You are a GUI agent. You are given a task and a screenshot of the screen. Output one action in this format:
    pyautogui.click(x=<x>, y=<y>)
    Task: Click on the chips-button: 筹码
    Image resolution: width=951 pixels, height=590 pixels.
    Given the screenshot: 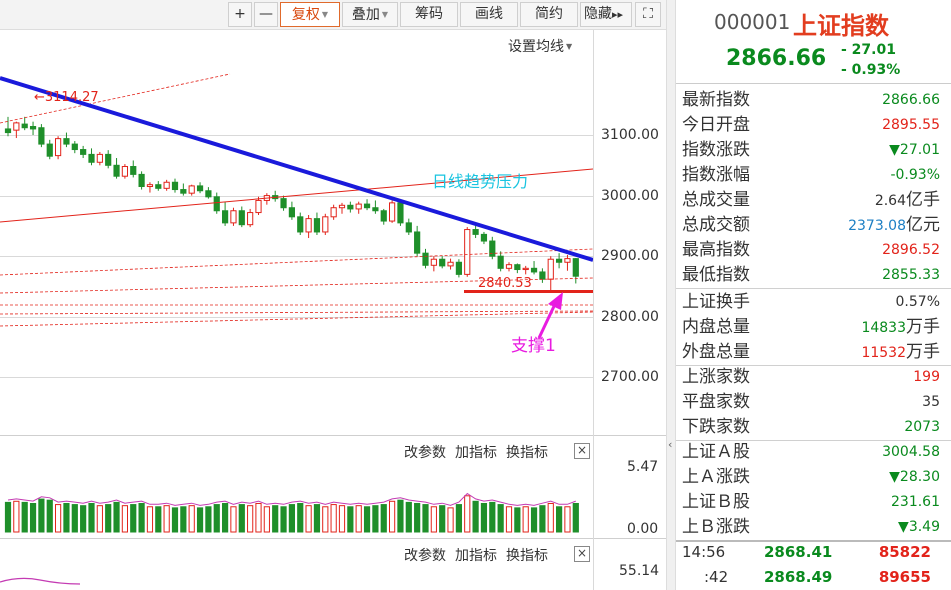 What is the action you would take?
    pyautogui.click(x=429, y=14)
    